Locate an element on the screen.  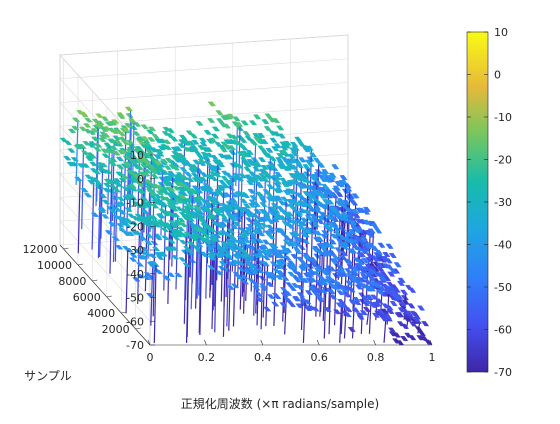
z-tick-label: -70 is located at coordinates (135, 345).